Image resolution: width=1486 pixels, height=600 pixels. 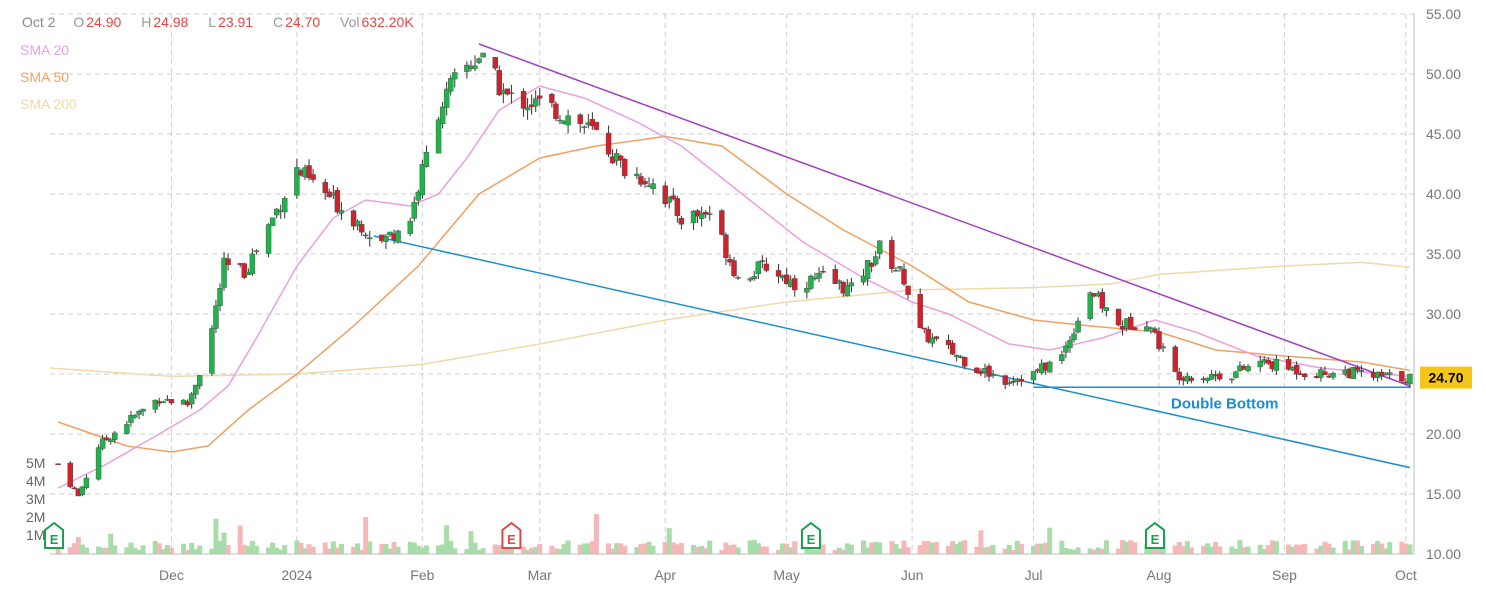 What do you see at coordinates (48, 104) in the screenshot?
I see `sma200-legend: SMA 200` at bounding box center [48, 104].